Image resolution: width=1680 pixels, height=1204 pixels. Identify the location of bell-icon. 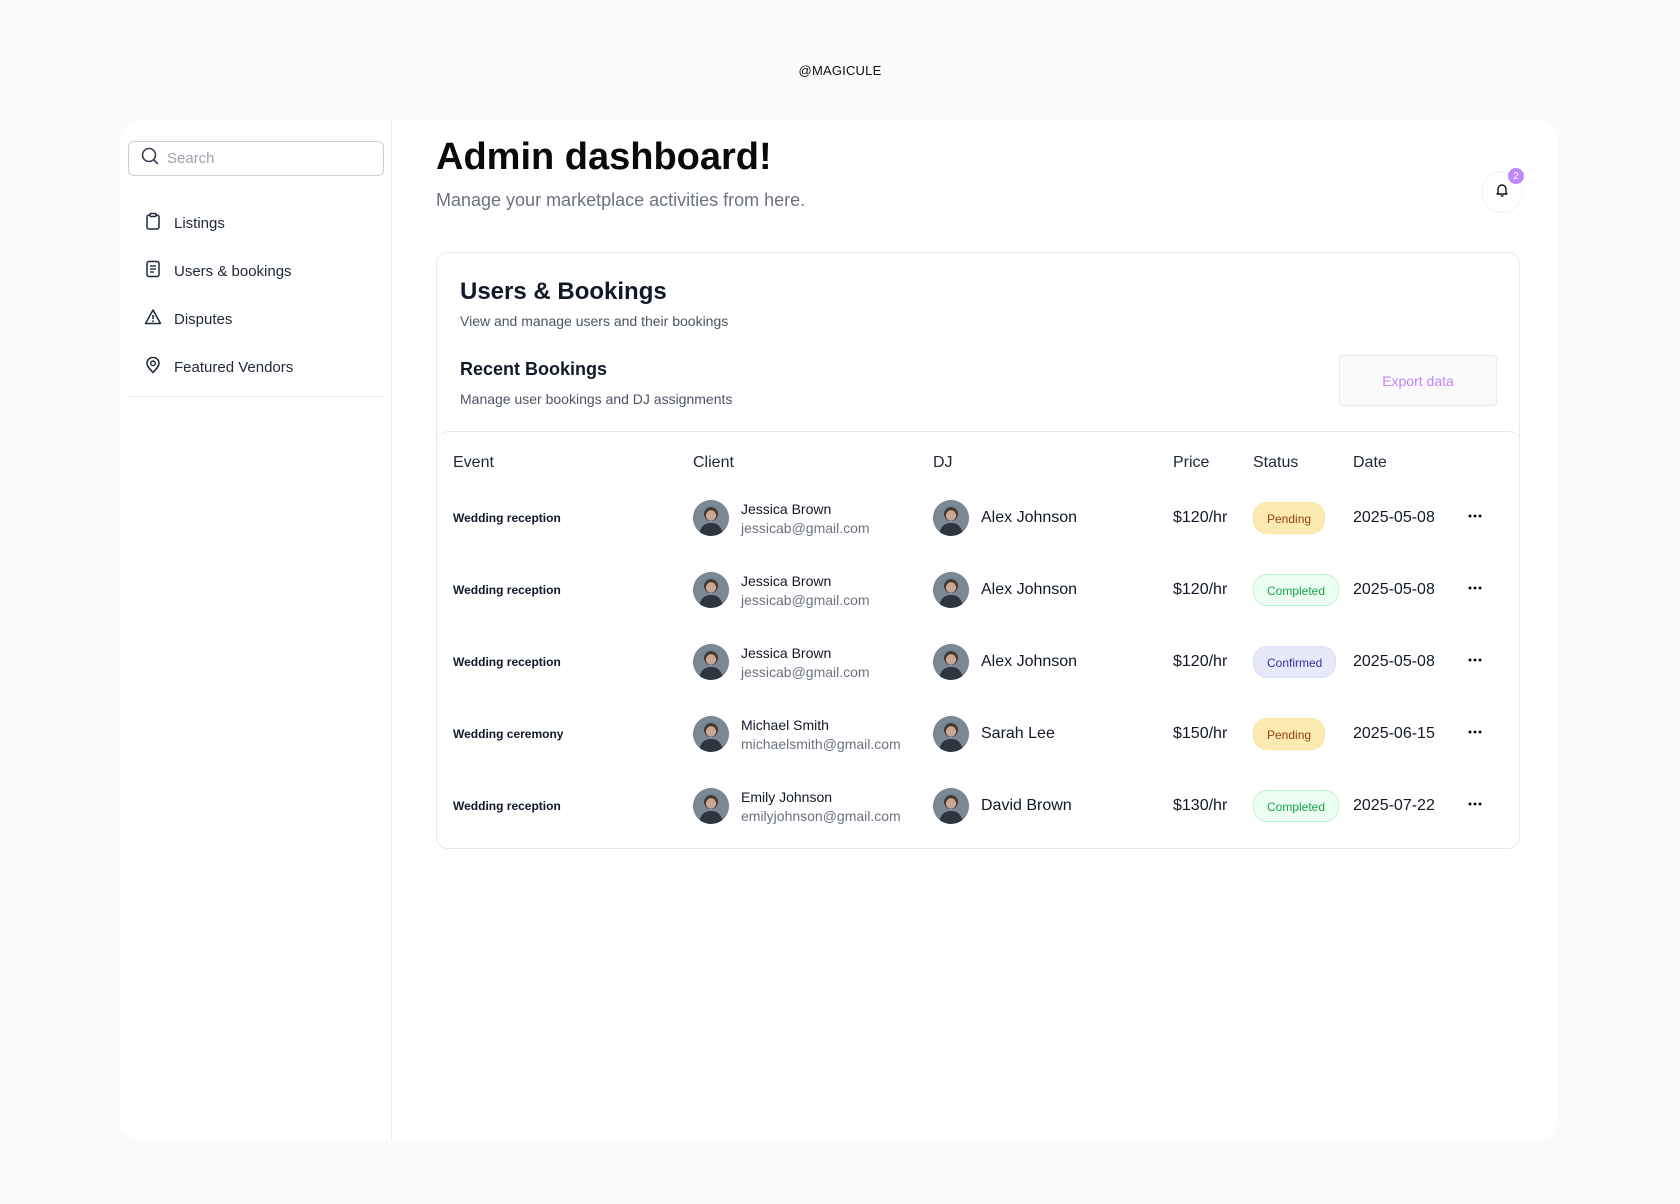
(1502, 192).